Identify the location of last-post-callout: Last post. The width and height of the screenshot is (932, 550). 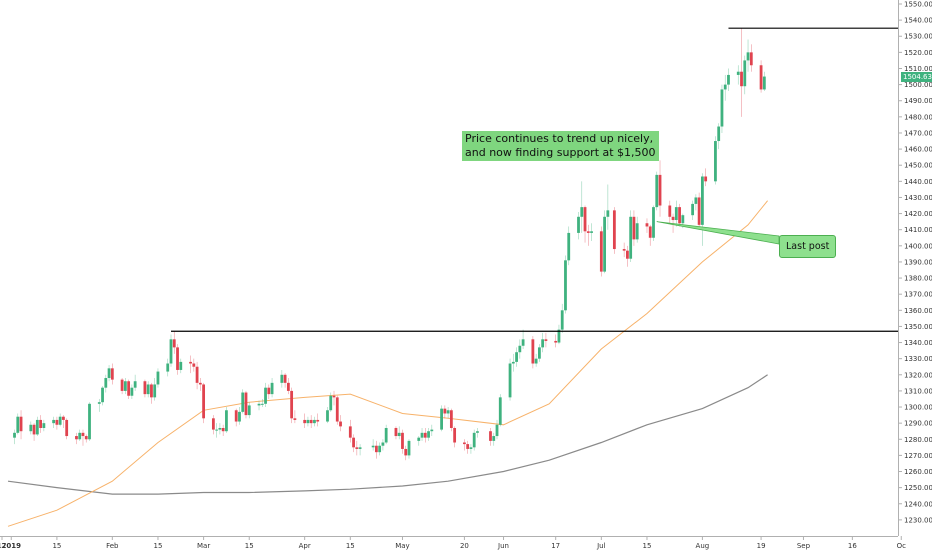
(808, 246).